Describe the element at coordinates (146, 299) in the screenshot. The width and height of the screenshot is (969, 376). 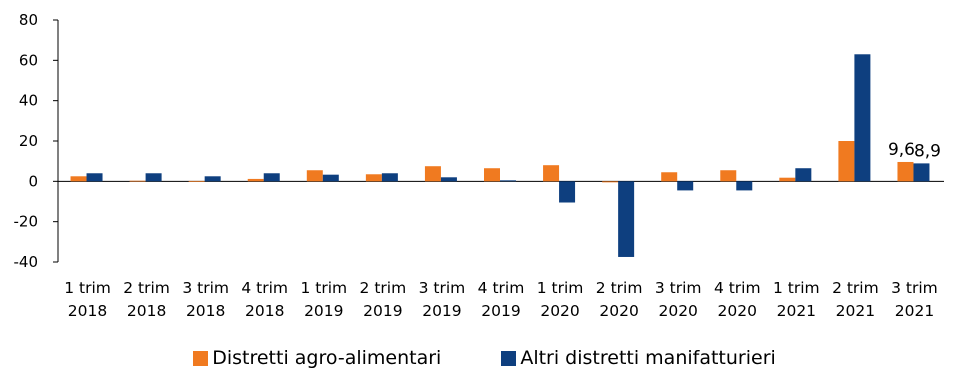
I see `x-tick-label: 2 trim 2018` at that location.